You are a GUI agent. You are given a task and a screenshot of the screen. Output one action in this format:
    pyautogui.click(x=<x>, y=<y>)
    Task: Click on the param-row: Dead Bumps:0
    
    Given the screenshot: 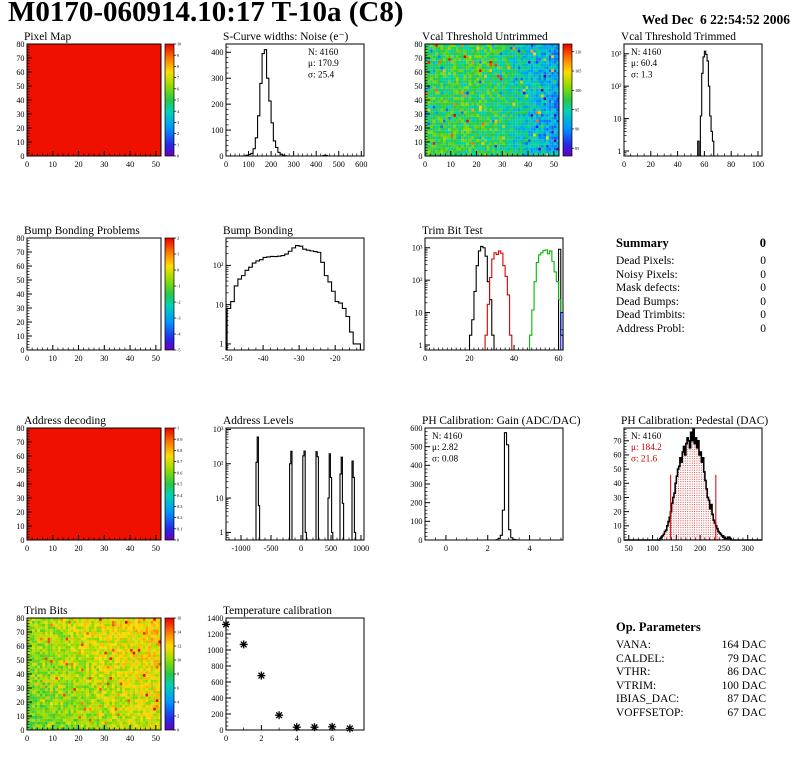 What is the action you would take?
    pyautogui.click(x=691, y=303)
    